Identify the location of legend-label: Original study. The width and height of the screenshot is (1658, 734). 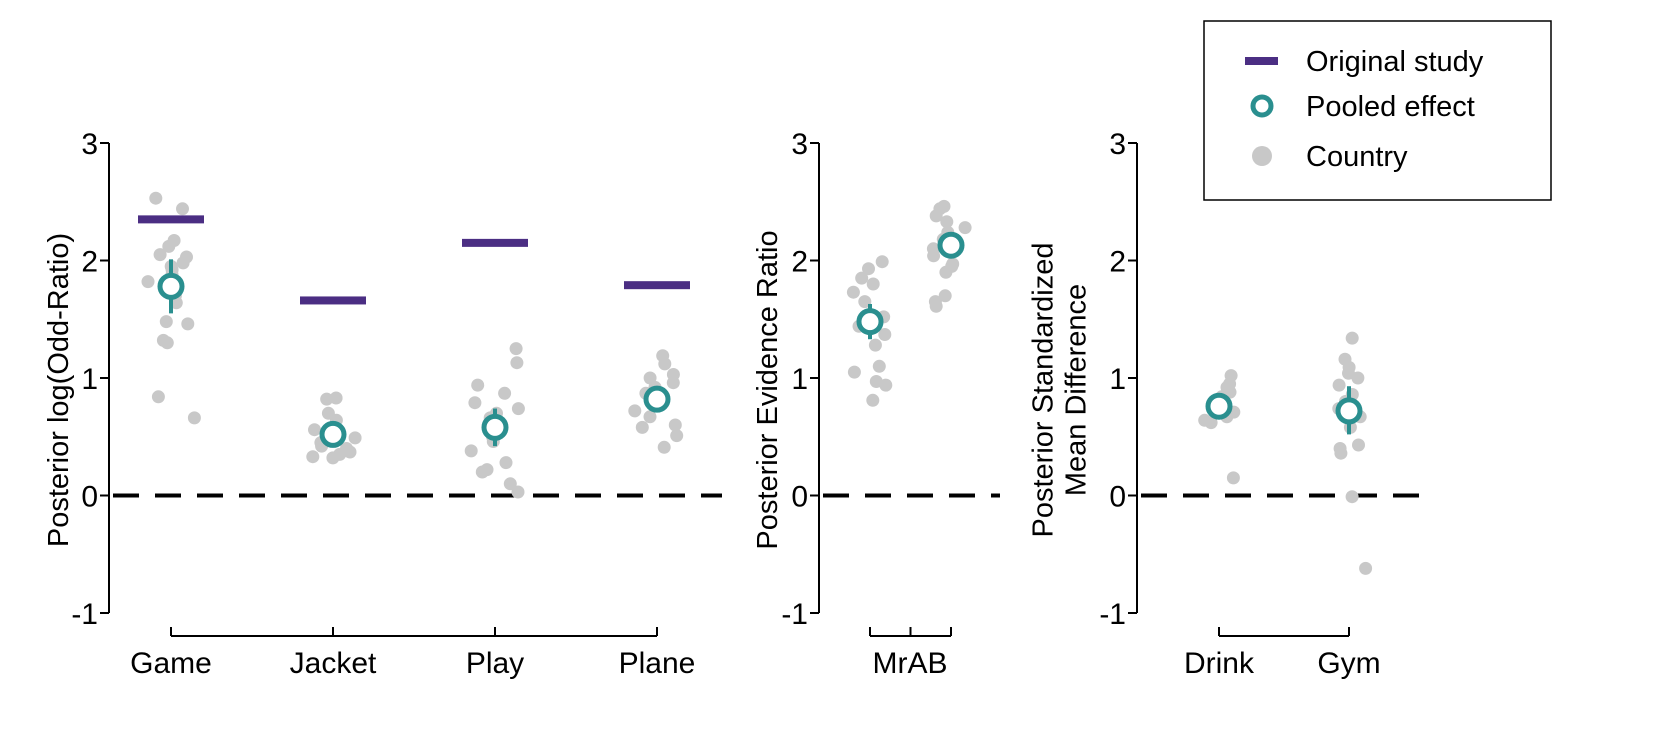
(1395, 62).